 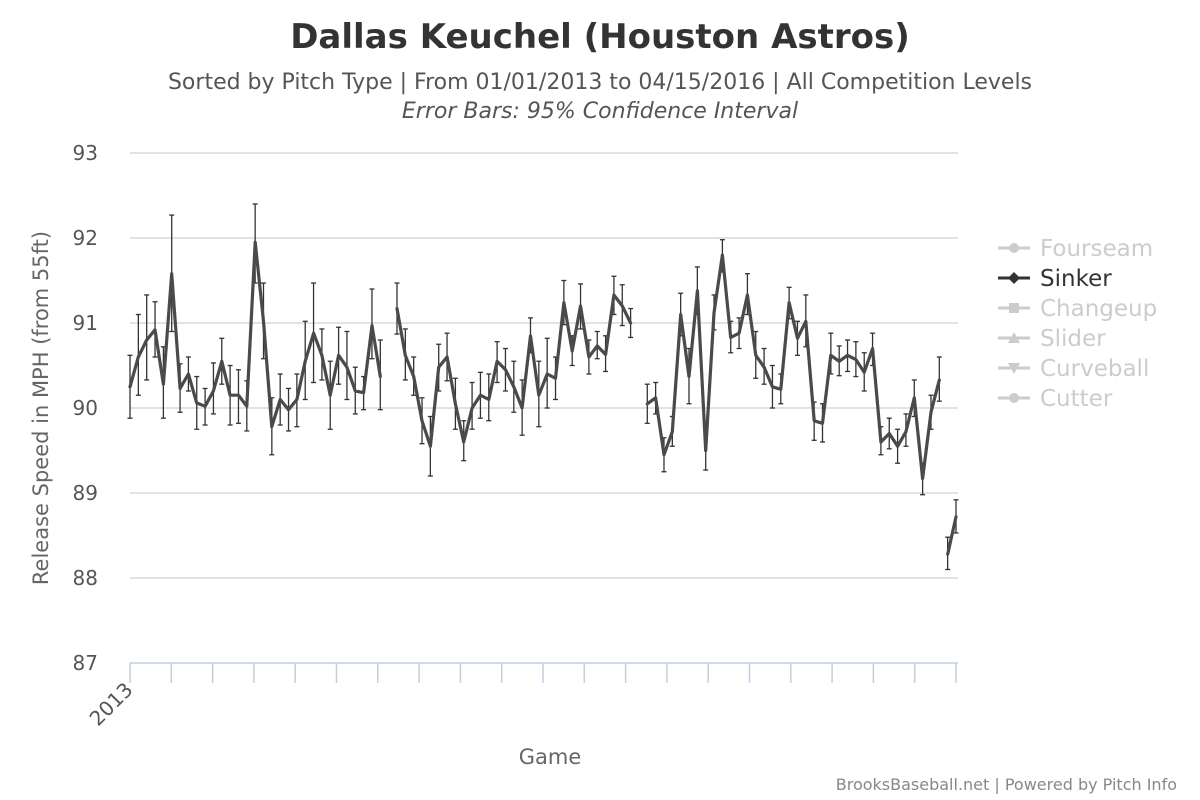 What do you see at coordinates (85, 578) in the screenshot?
I see `y-tick-label-88: 88` at bounding box center [85, 578].